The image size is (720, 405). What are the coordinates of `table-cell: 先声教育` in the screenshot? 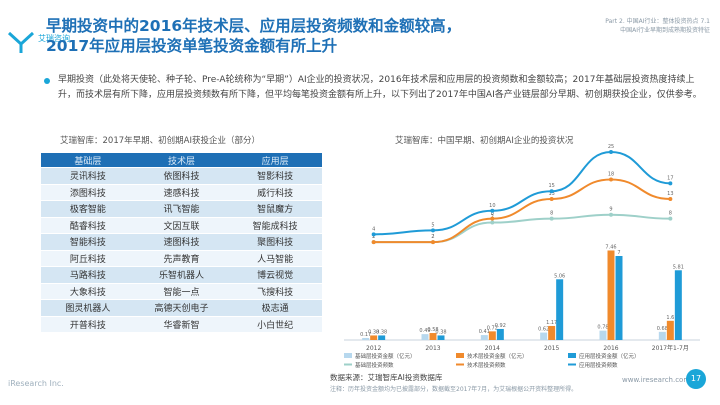 It's located at (181, 258).